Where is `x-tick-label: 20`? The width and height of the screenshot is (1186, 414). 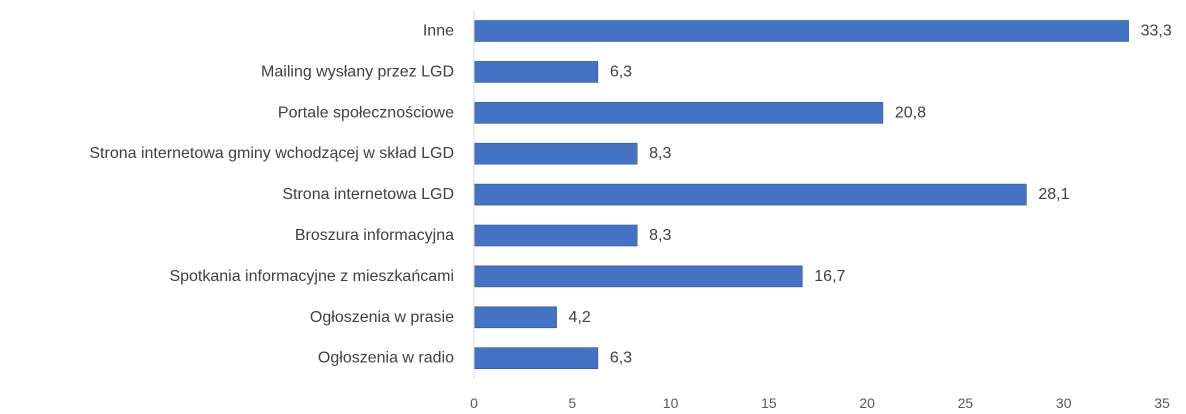 x-tick-label: 20 is located at coordinates (867, 403).